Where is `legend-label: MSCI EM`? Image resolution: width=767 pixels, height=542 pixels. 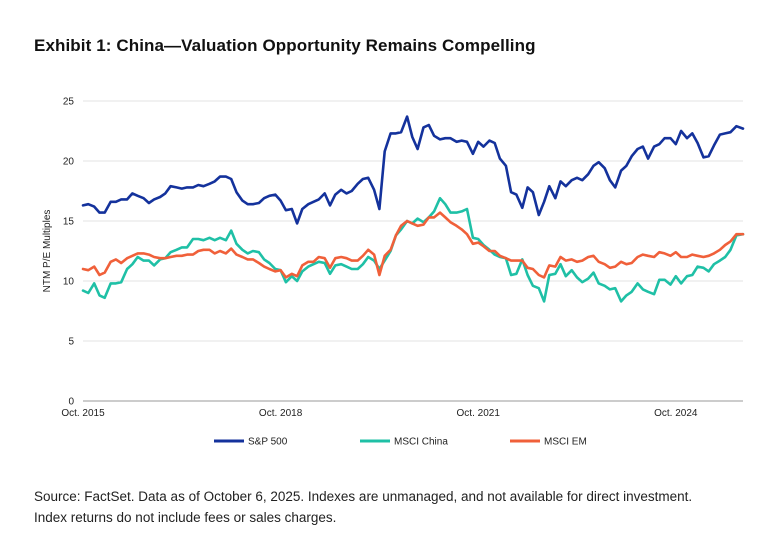
legend-label: MSCI EM is located at coordinates (565, 442).